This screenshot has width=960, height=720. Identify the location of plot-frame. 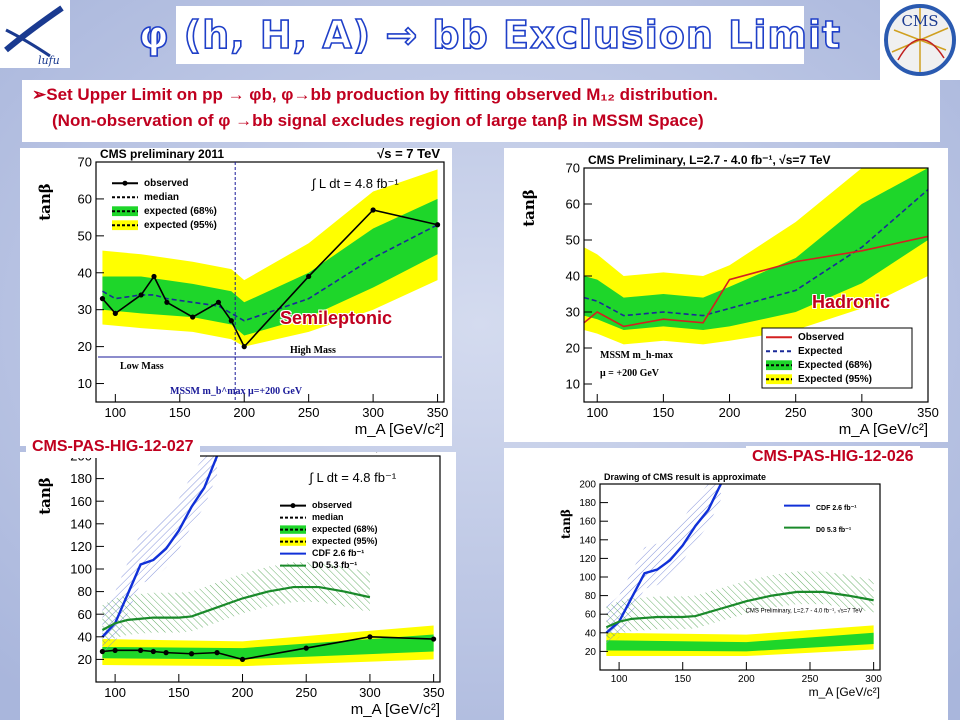
(270, 282).